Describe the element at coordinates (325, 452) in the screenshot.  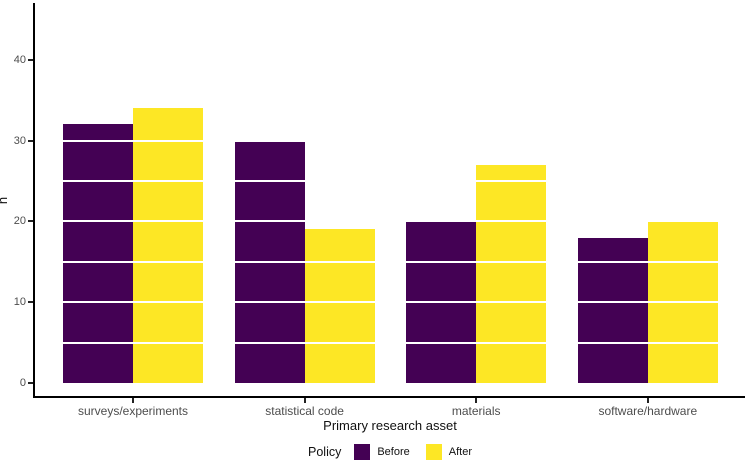
I see `legend-title: Policy` at that location.